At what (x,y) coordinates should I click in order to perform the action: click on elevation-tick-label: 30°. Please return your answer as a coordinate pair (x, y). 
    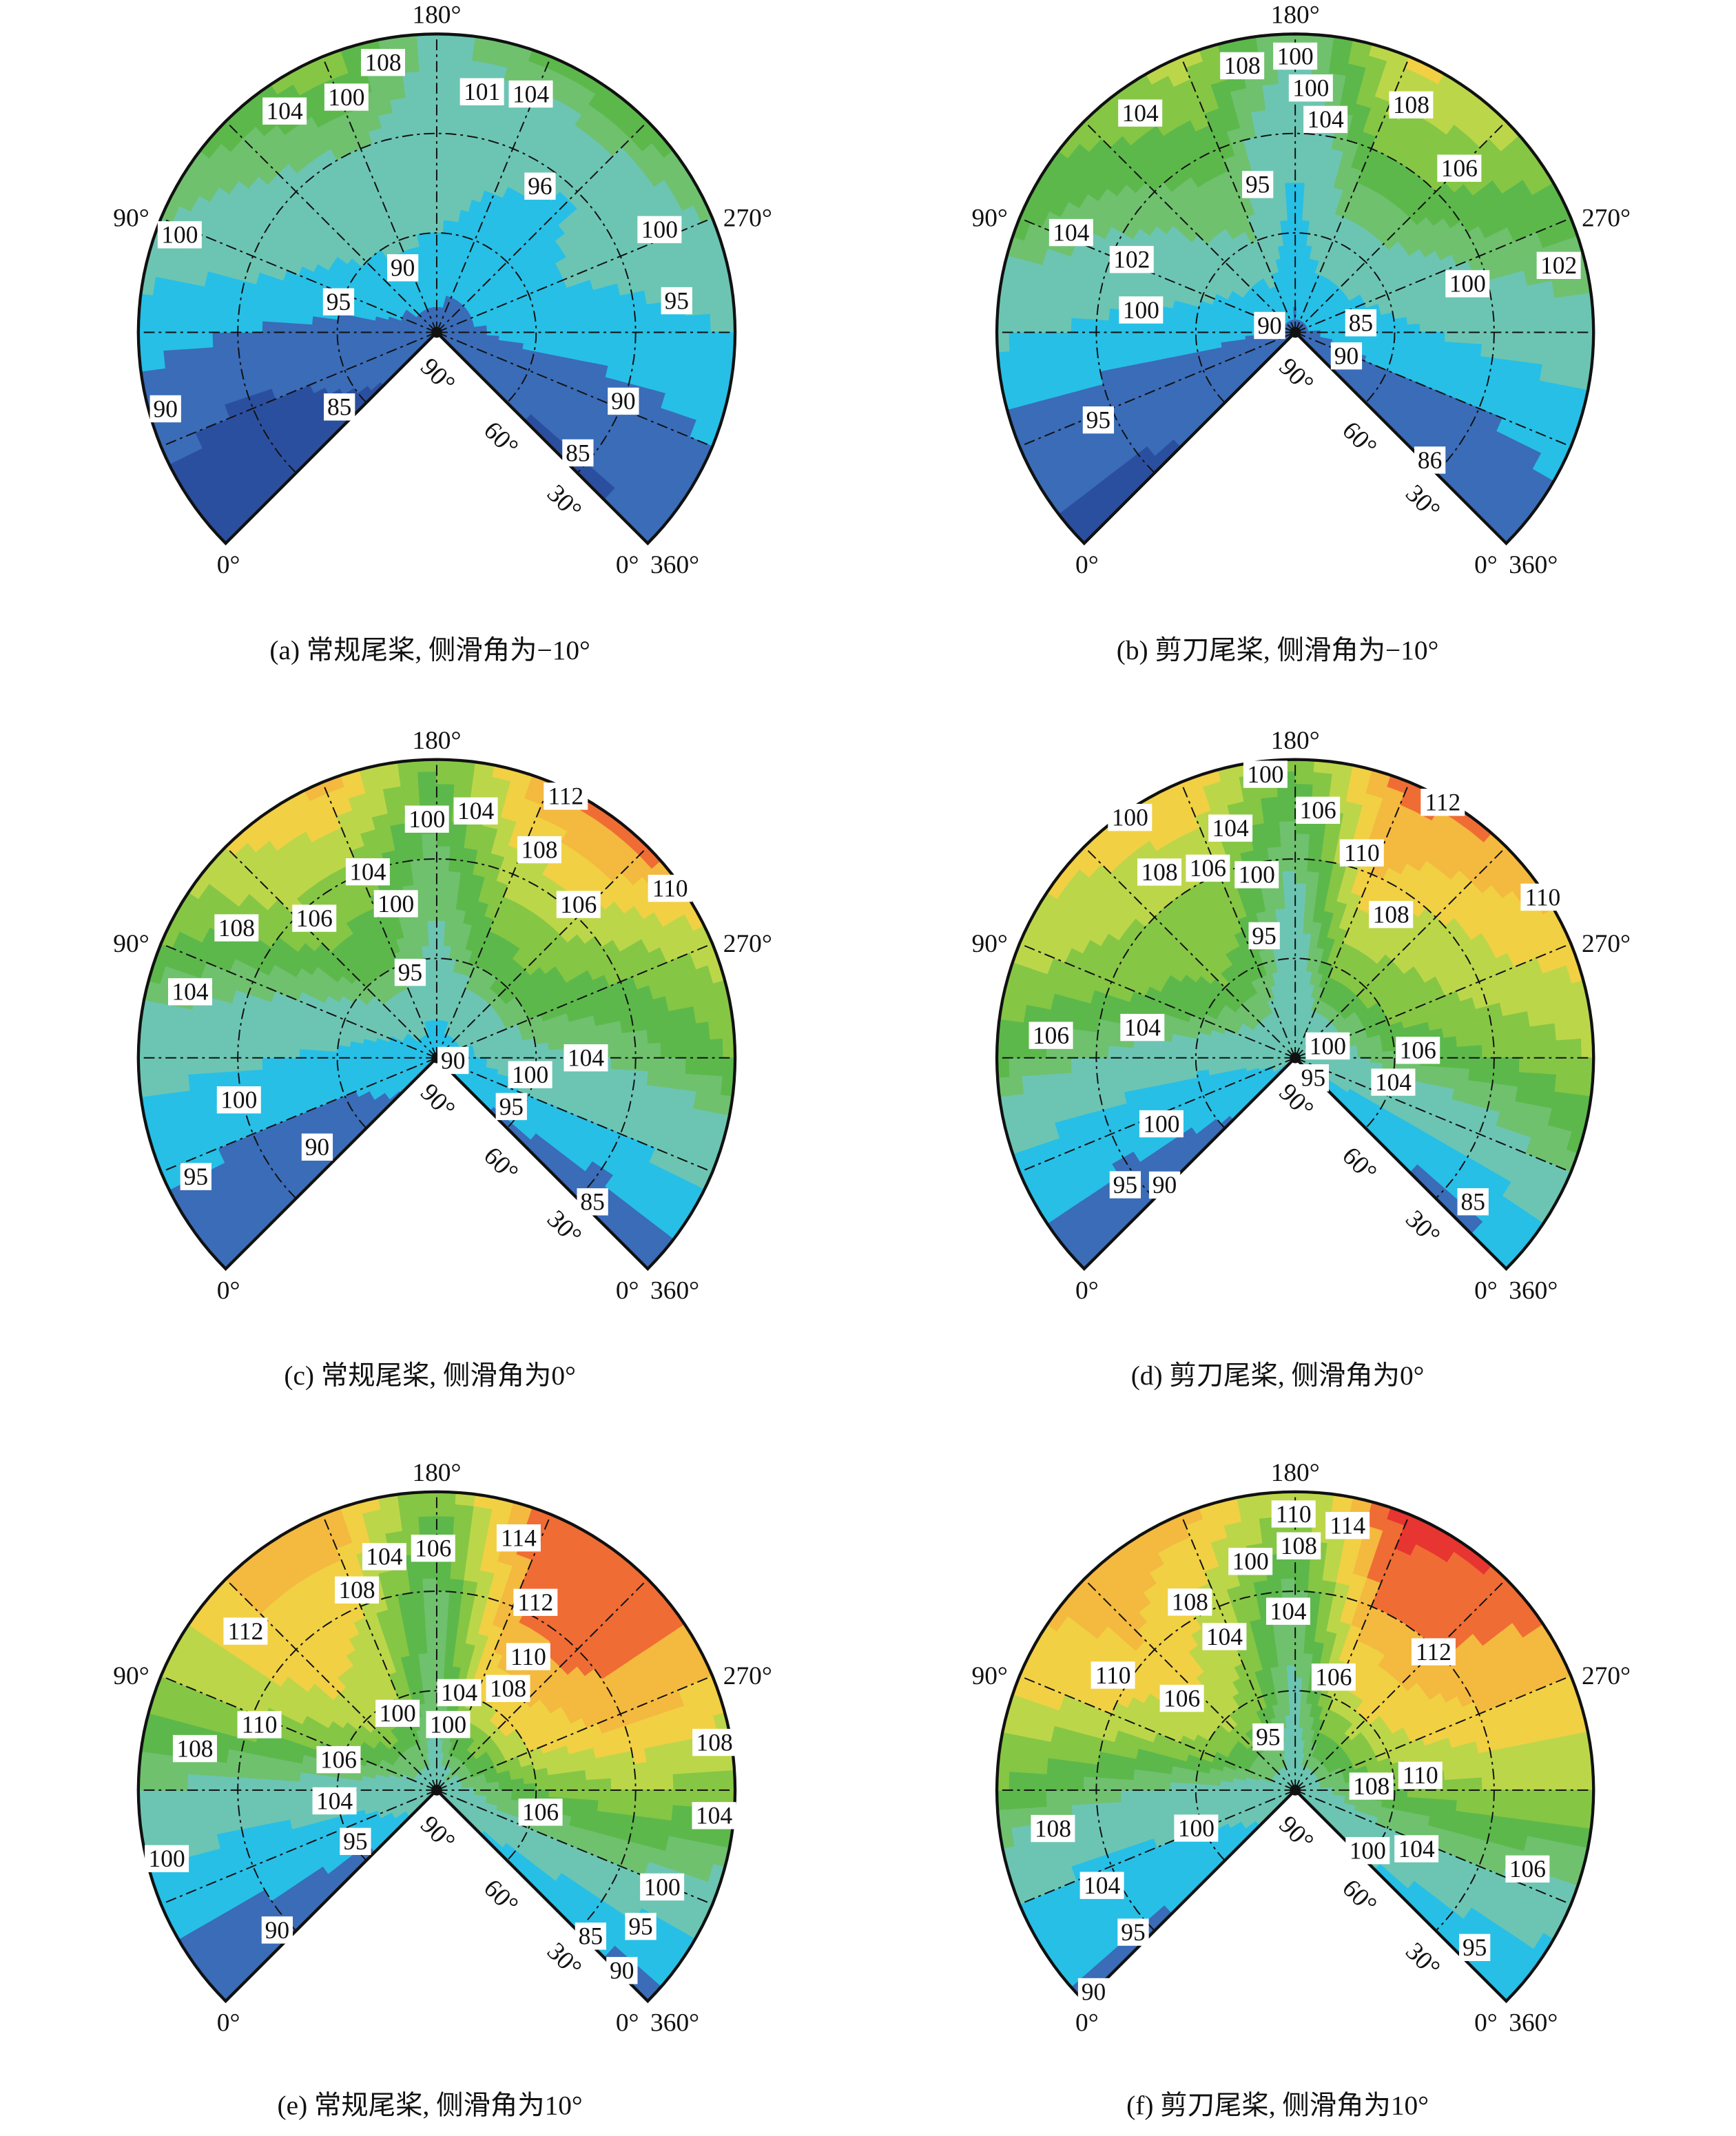
    Looking at the image, I should click on (564, 502).